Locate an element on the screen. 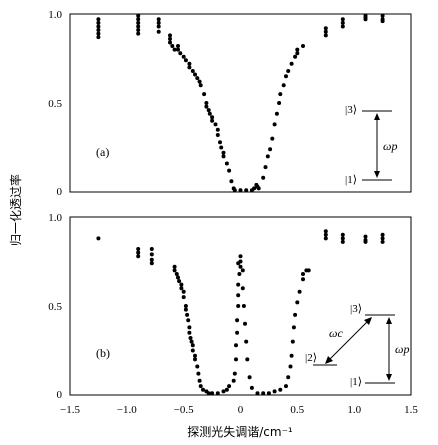 This screenshot has height=445, width=438. x-tick-label-6: 1.5 is located at coordinates (411, 410).